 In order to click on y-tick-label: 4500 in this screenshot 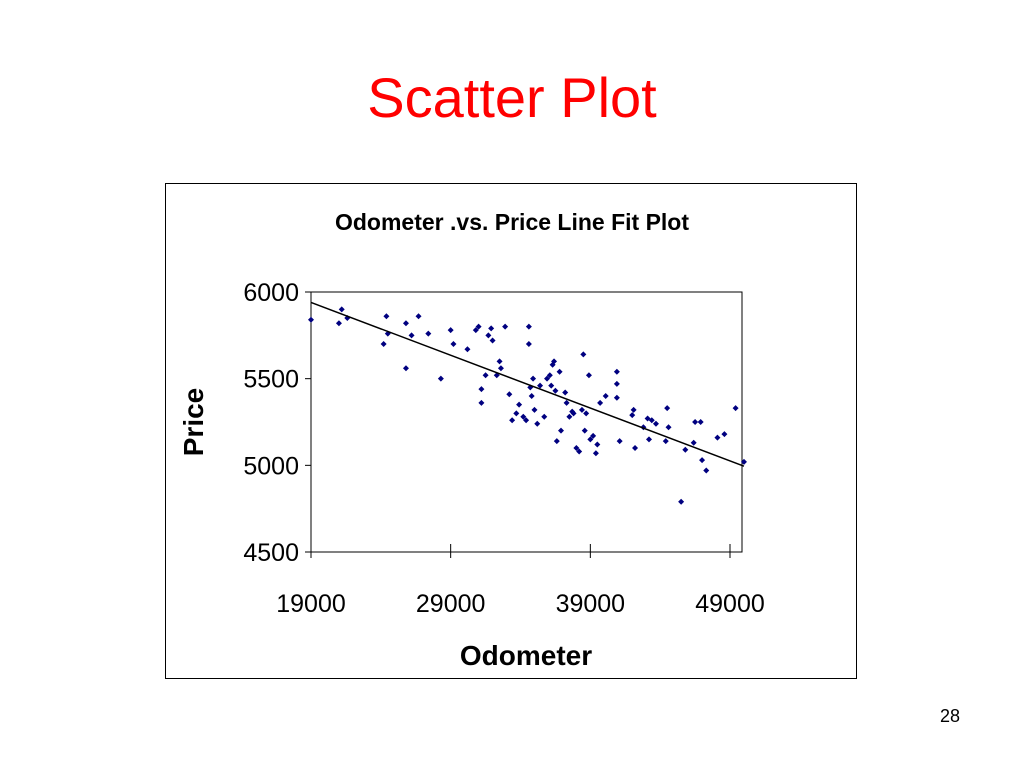, I will do `click(271, 553)`.